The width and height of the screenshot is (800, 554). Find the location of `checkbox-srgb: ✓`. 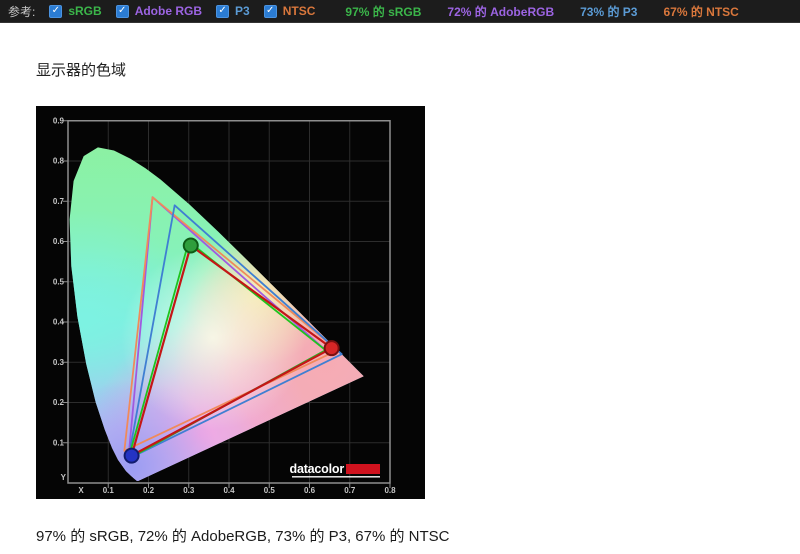

checkbox-srgb: ✓ is located at coordinates (56, 11).